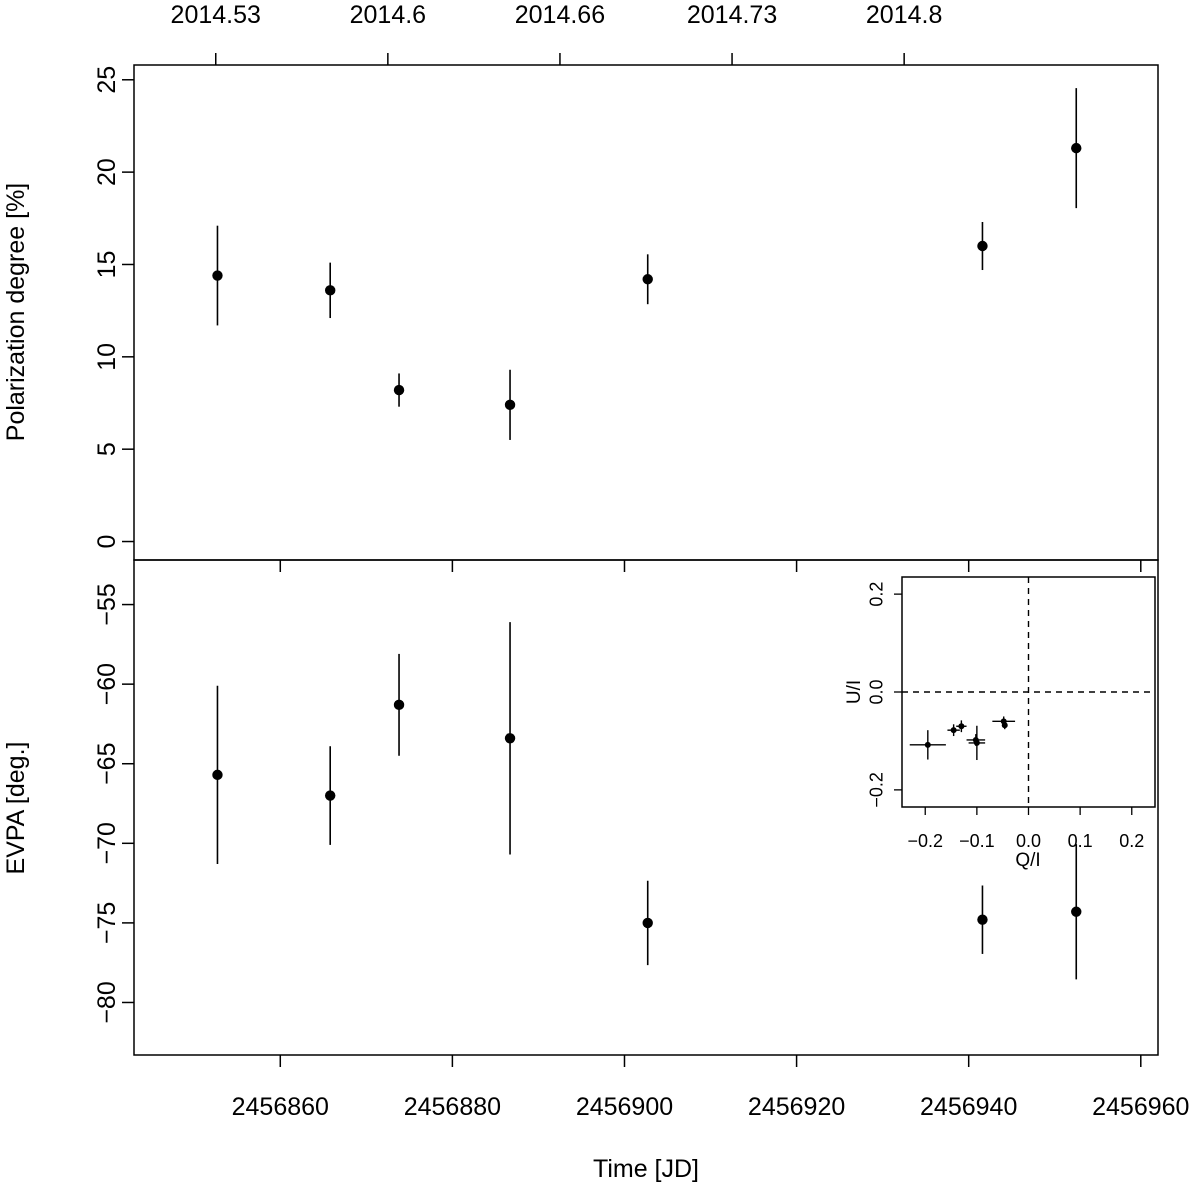  What do you see at coordinates (107, 265) in the screenshot?
I see `top-y-tick-label: 15` at bounding box center [107, 265].